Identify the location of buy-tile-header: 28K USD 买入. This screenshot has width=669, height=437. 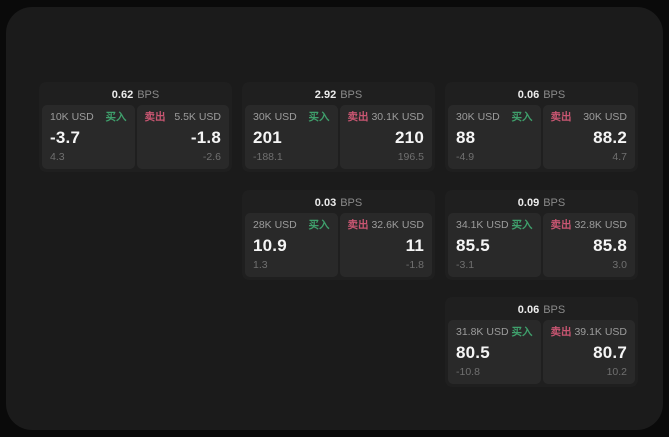
(291, 225).